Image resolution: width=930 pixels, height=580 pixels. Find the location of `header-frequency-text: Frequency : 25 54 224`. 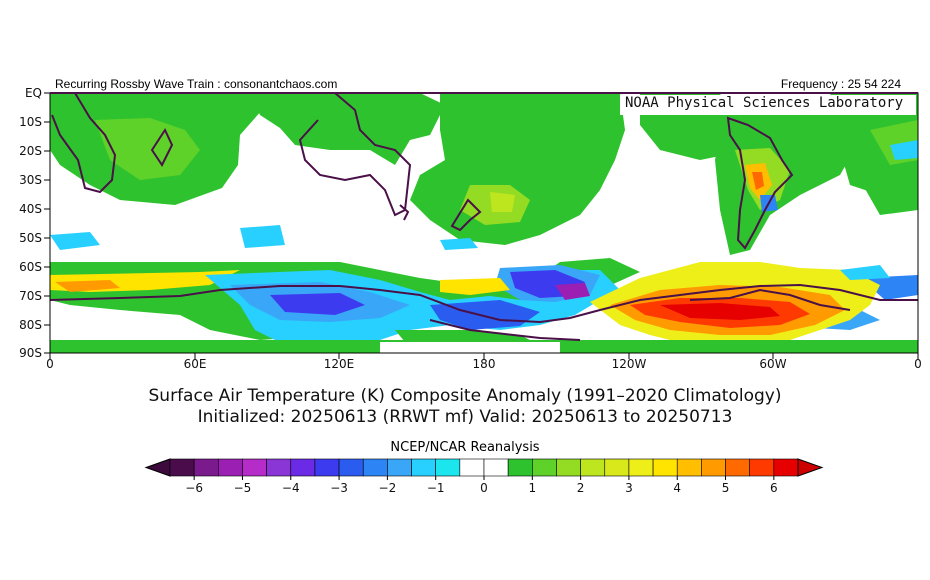

header-frequency-text: Frequency : 25 54 224 is located at coordinates (840, 84).